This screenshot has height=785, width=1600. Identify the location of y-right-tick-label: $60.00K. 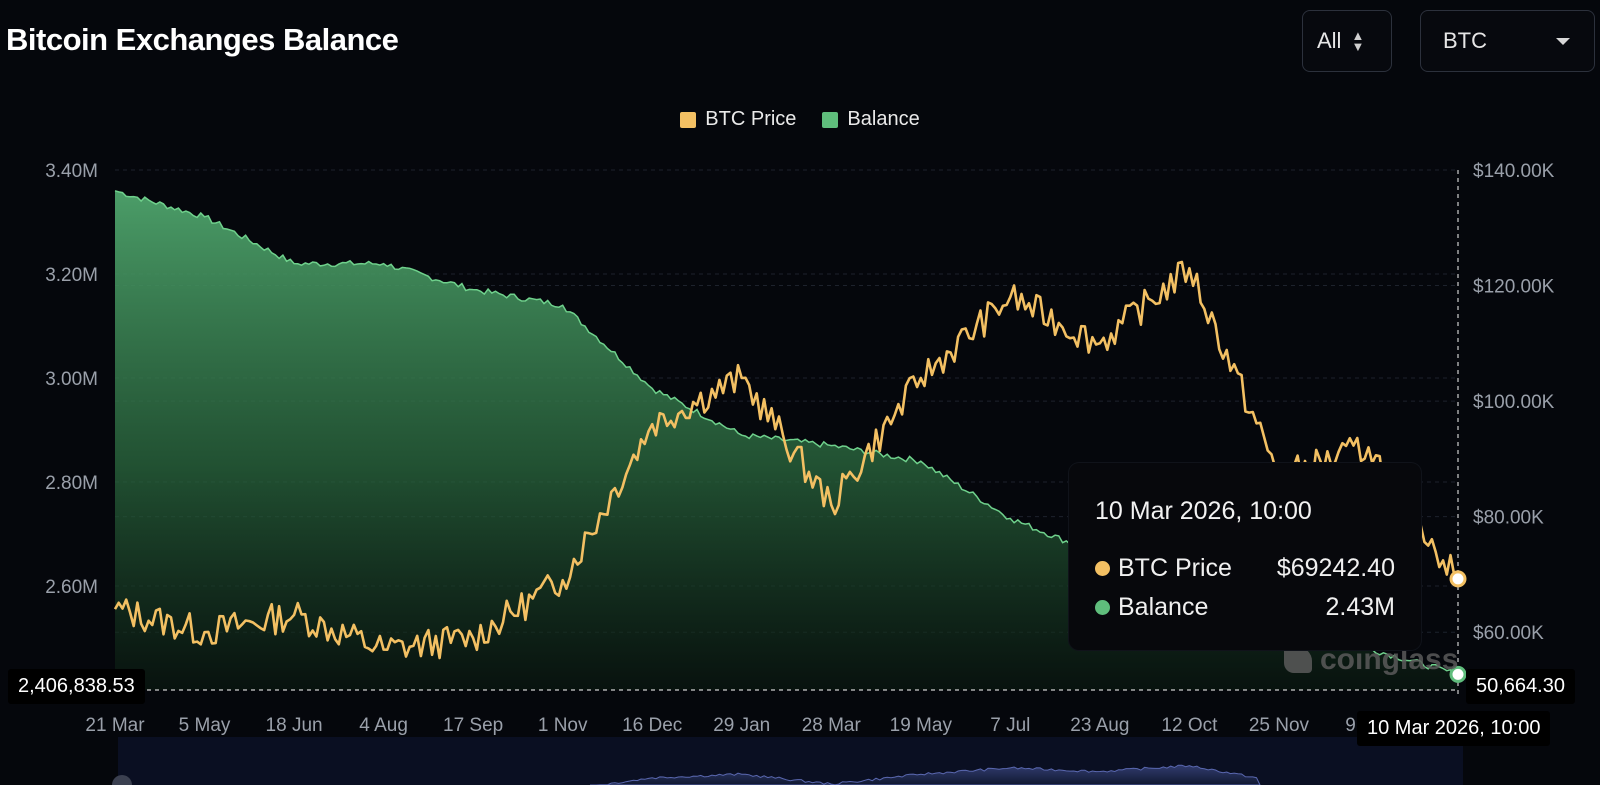
(1508, 633).